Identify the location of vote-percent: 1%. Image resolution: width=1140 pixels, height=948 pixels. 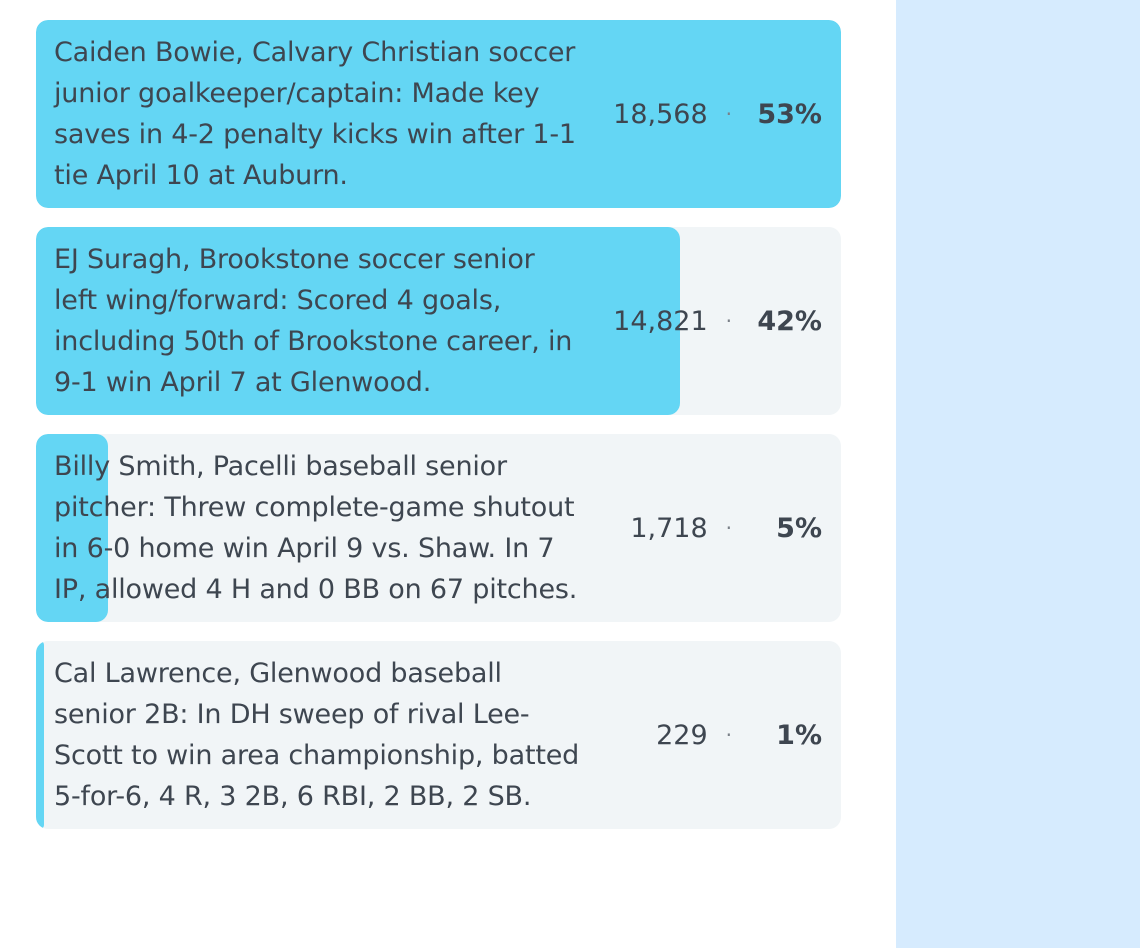
(799, 735).